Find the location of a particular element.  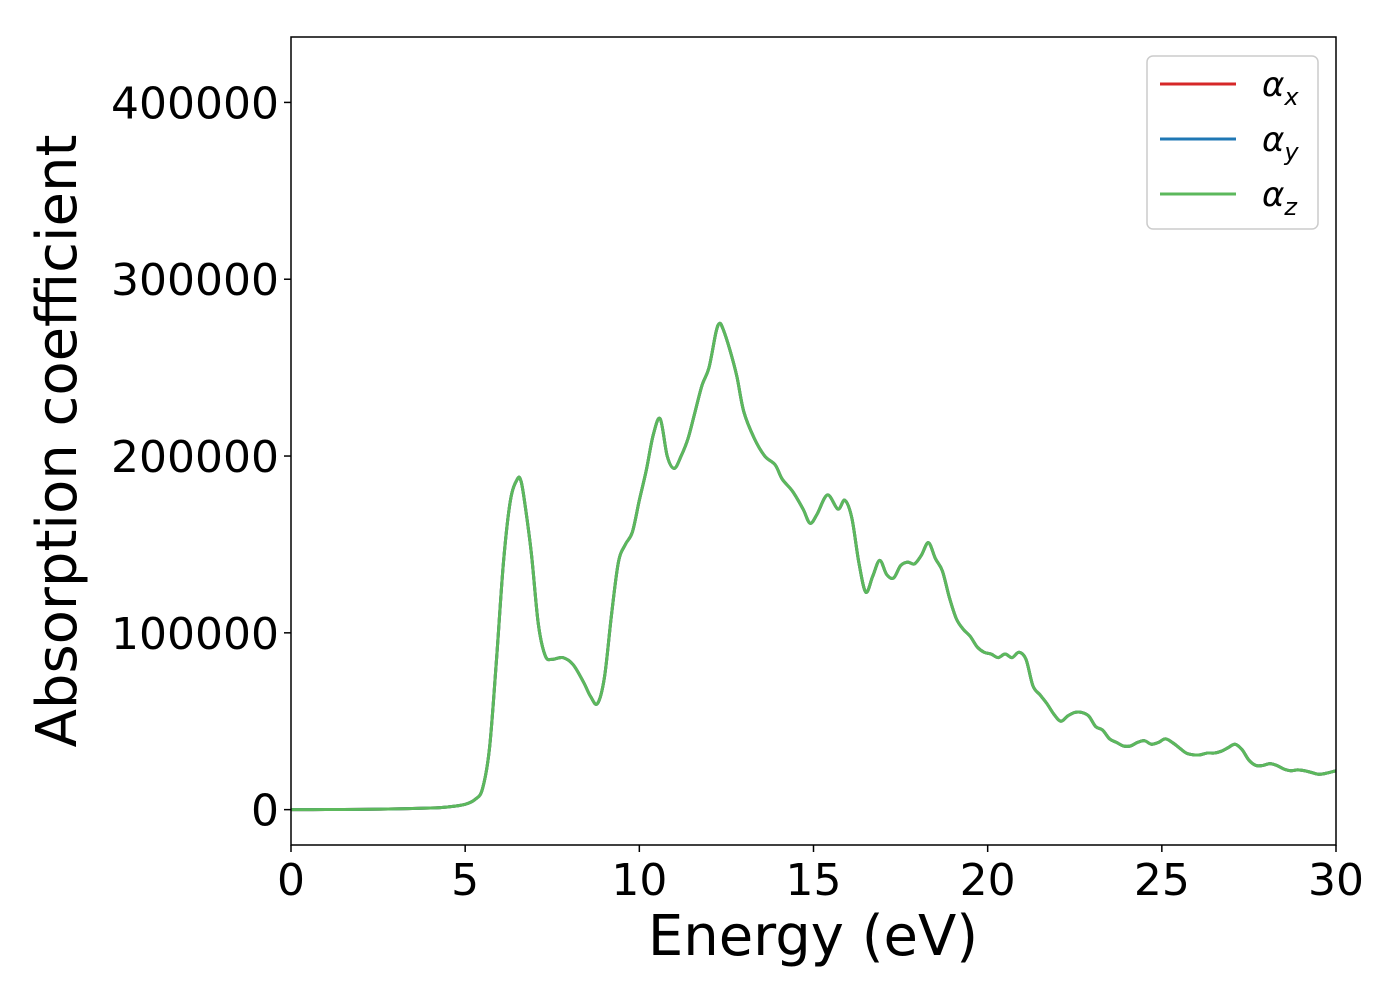

y-axis-ticks: 0 100000 200000 300000 400000 is located at coordinates (201, 457).